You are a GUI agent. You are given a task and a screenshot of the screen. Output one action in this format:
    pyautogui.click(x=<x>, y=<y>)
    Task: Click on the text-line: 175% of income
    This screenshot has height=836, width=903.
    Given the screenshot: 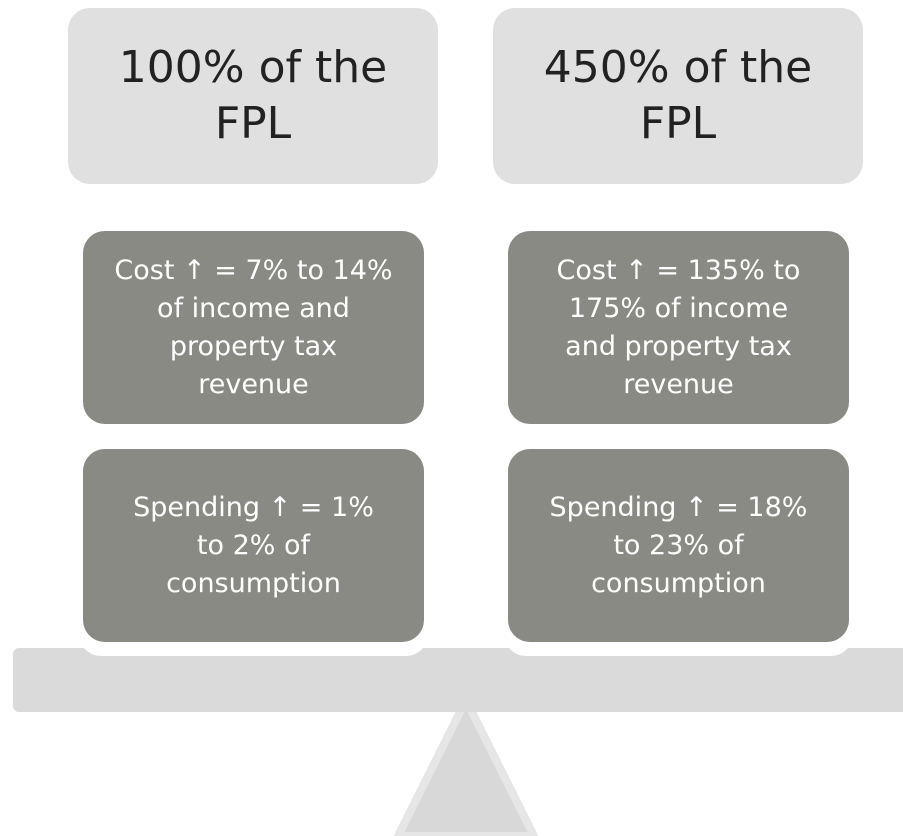 What is the action you would take?
    pyautogui.click(x=678, y=308)
    